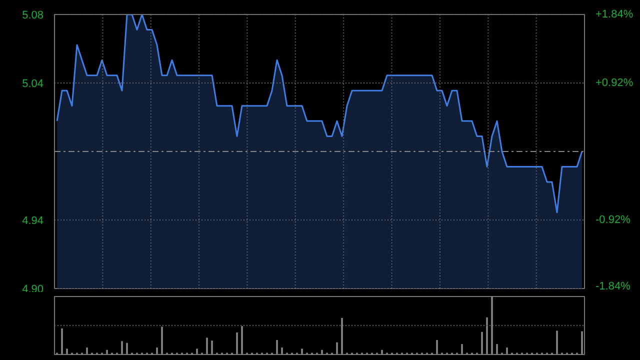 The image size is (640, 360). Describe the element at coordinates (33, 221) in the screenshot. I see `y-tick-label: 4.94` at that location.